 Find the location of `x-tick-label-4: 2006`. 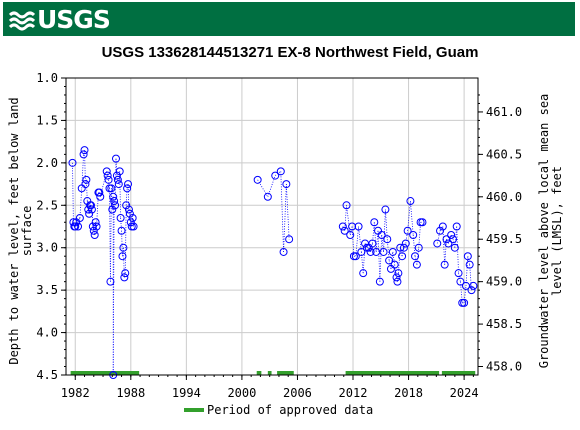

x-tick-label-4: 2006 is located at coordinates (297, 393).